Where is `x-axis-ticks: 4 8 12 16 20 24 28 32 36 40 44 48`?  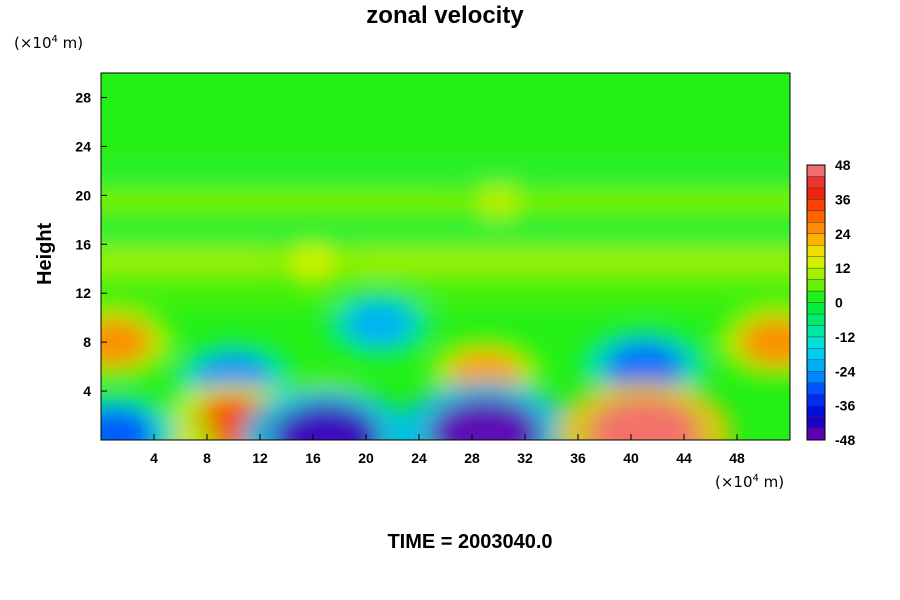 x-axis-ticks: 4 8 12 16 20 24 28 32 36 40 44 48 is located at coordinates (447, 450).